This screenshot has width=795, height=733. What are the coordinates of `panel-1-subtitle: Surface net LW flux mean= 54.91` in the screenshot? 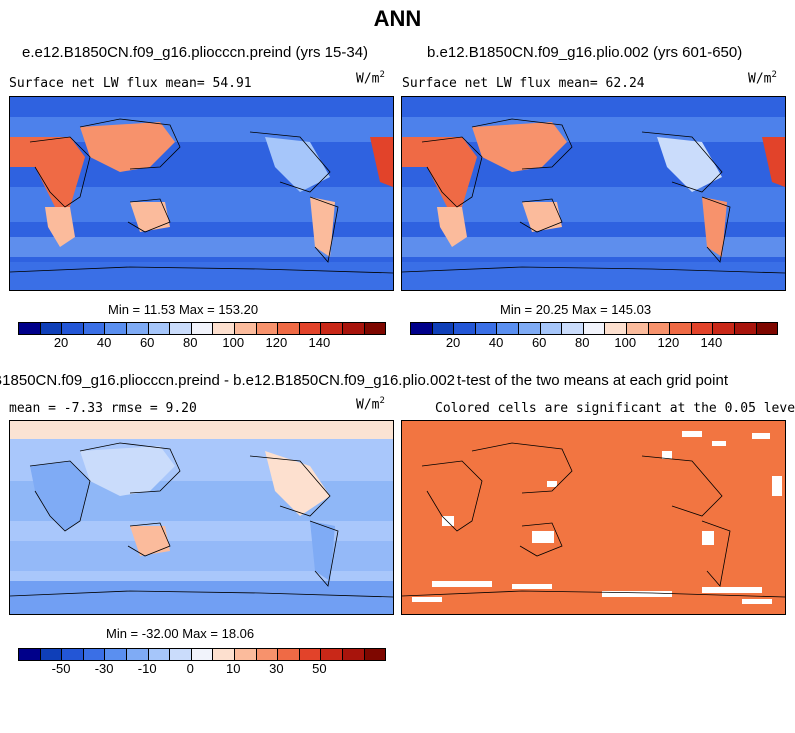 It's located at (130, 83).